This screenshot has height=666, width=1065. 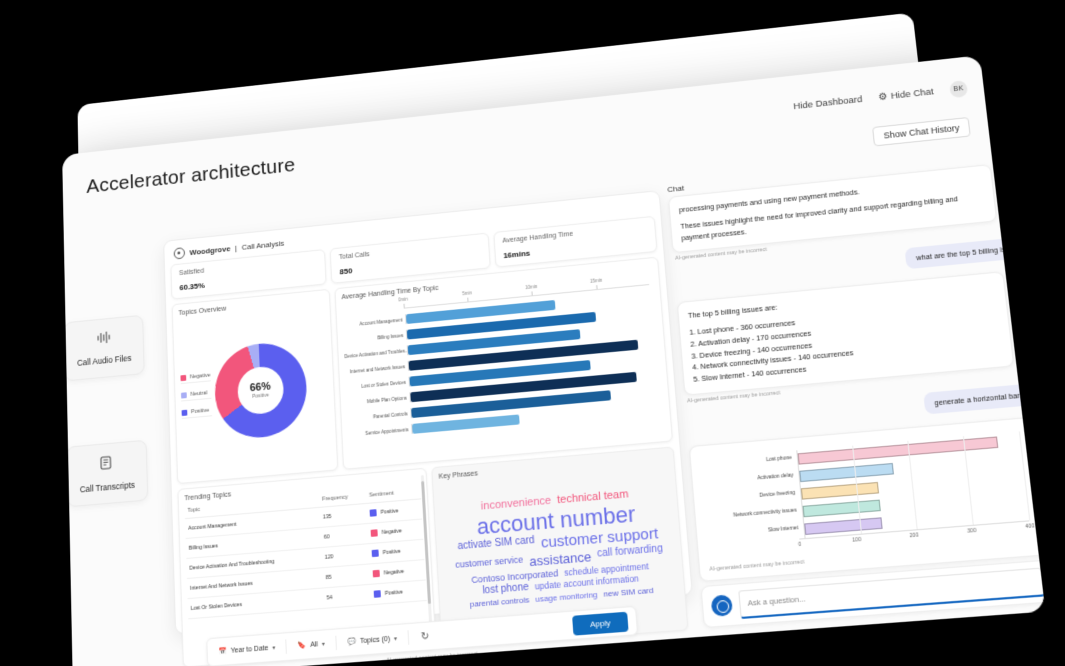 I want to click on axis-tick: 15min, so click(x=596, y=280).